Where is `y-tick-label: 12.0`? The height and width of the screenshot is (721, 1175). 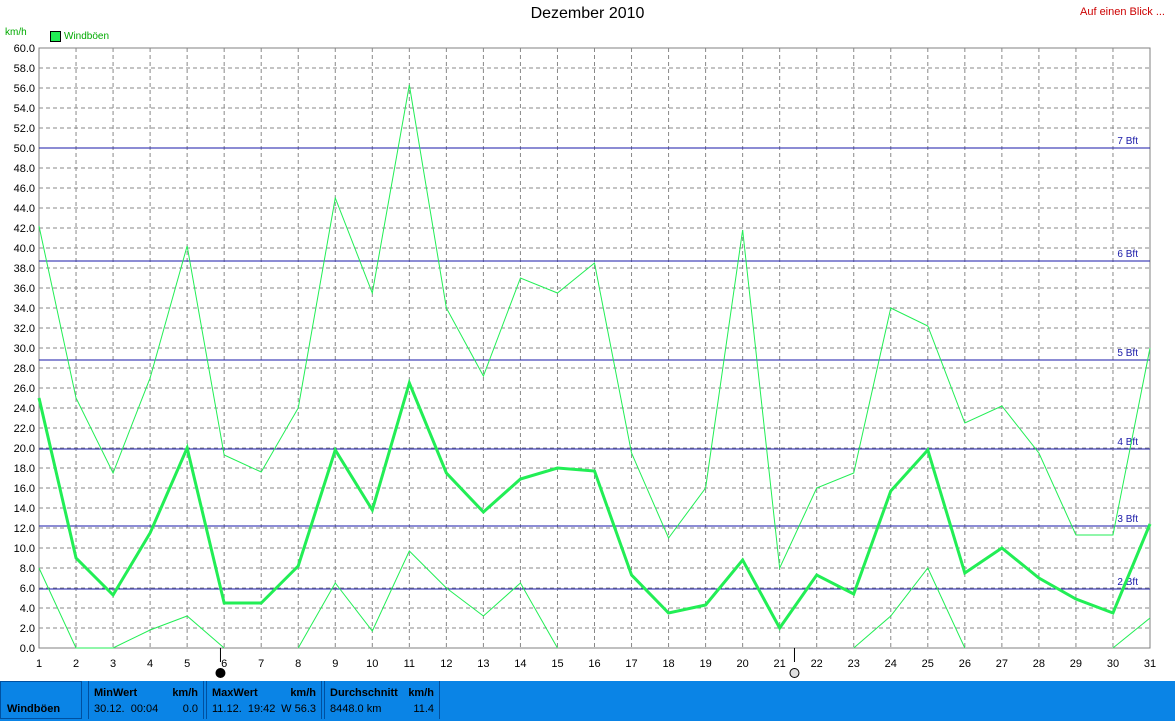 y-tick-label: 12.0 is located at coordinates (24, 529).